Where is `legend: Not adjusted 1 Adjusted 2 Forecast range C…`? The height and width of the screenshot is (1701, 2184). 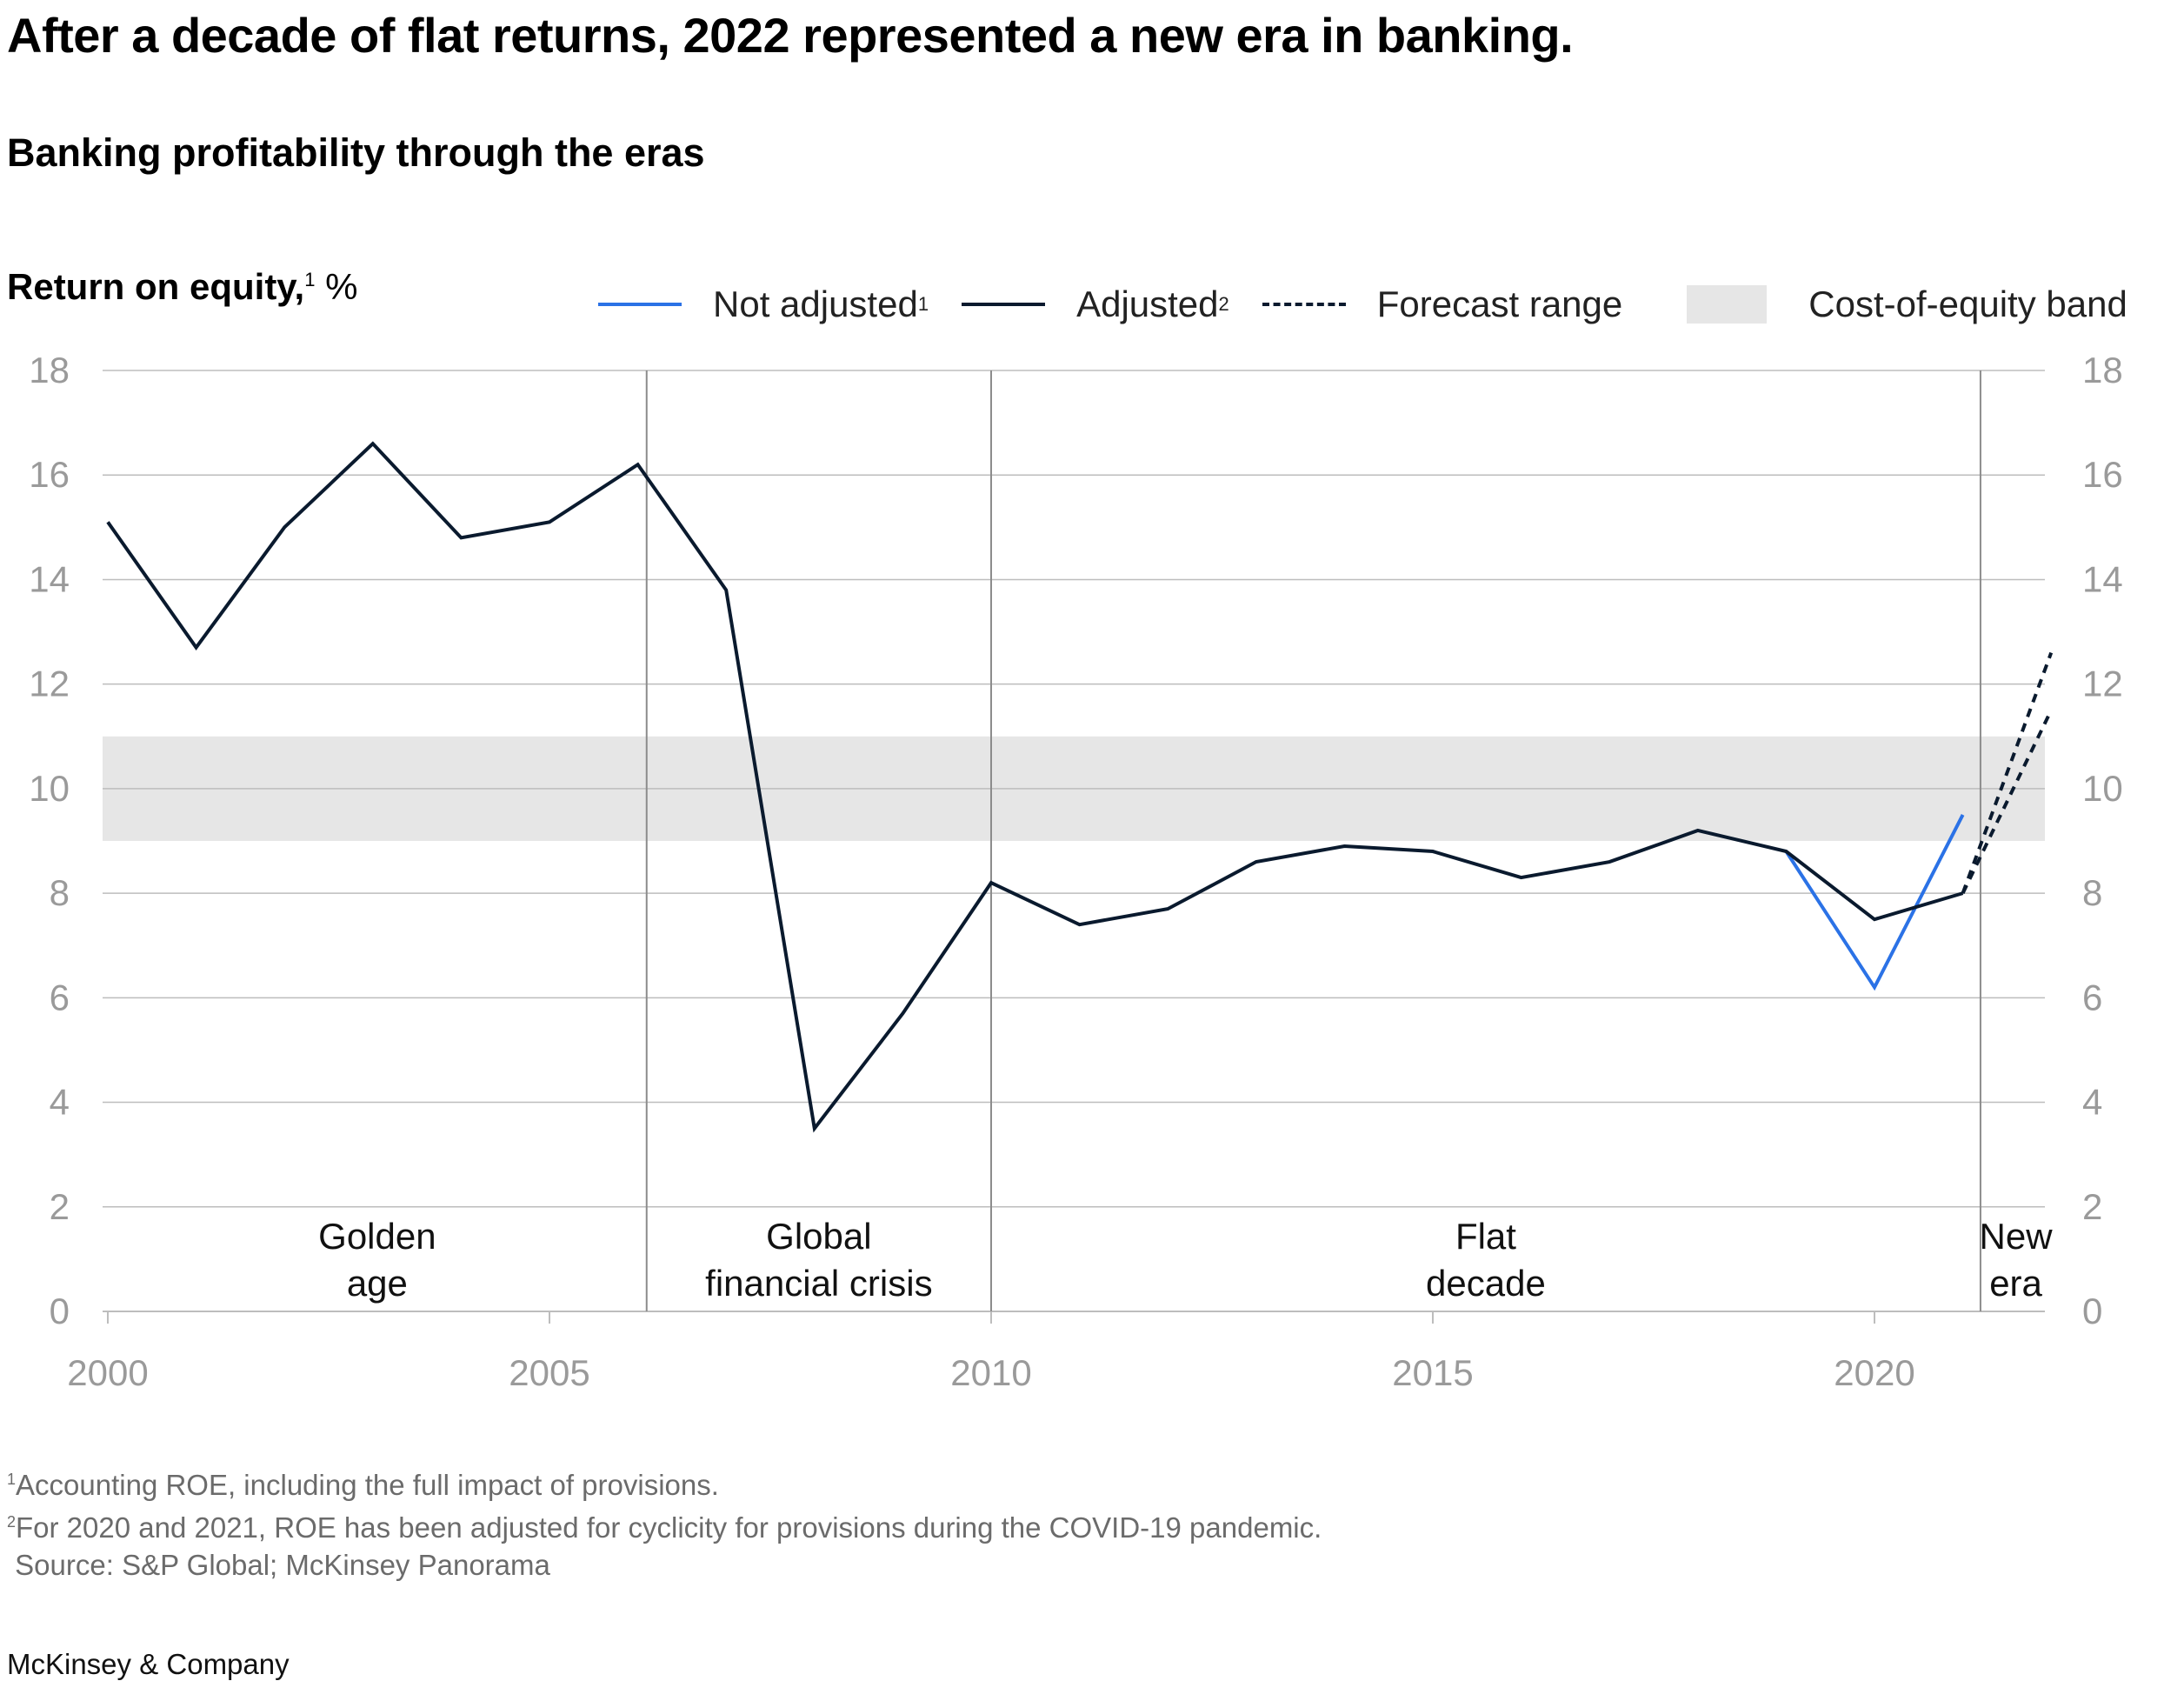
legend: Not adjusted 1 Adjusted 2 Forecast range C… is located at coordinates (1379, 304).